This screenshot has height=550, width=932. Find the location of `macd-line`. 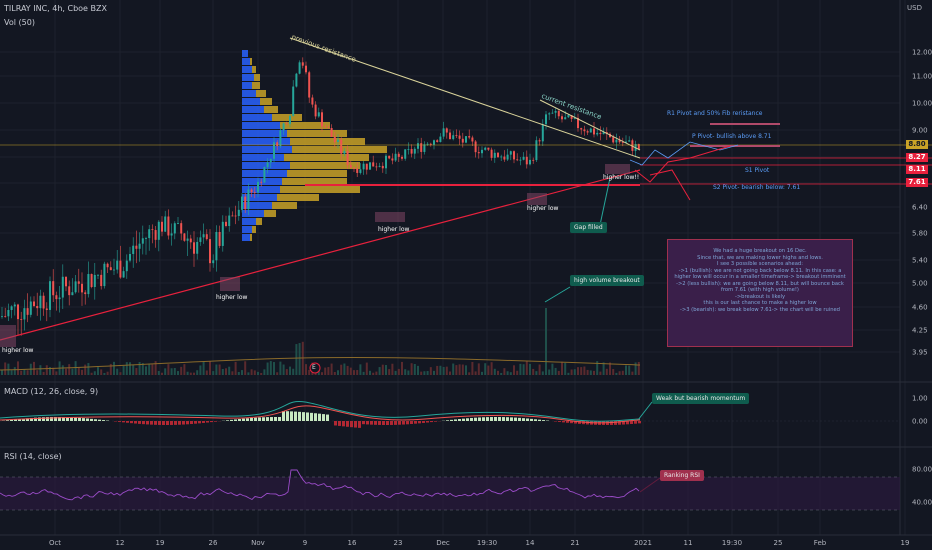

macd-line is located at coordinates (320, 411).